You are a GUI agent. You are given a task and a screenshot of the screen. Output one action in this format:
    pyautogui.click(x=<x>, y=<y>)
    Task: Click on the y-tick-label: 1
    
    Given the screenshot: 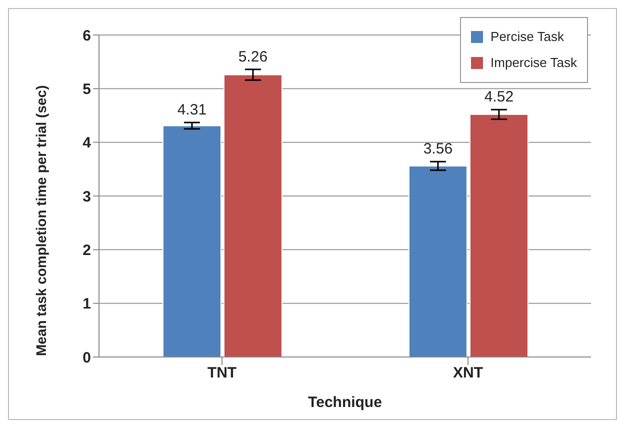 What is the action you would take?
    pyautogui.click(x=86, y=304)
    